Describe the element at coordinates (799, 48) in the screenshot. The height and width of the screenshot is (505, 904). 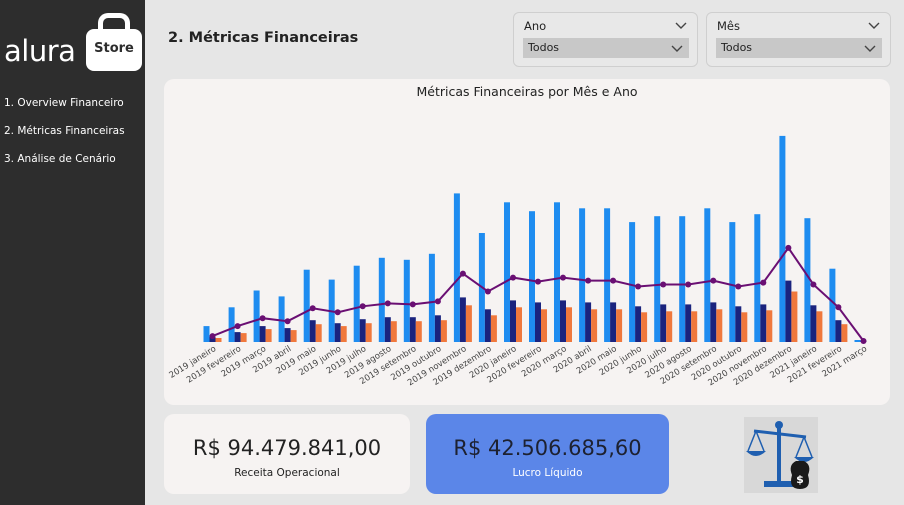
I see `mes-dropdown: Todos` at that location.